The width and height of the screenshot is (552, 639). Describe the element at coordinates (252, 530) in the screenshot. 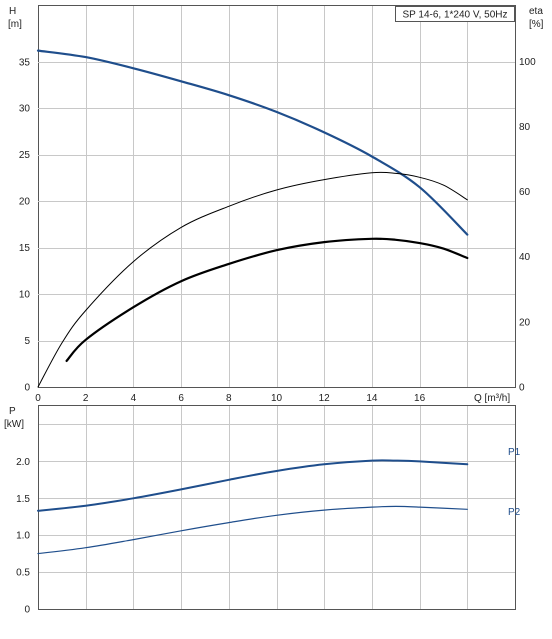

I see `power-curve-p2` at that location.